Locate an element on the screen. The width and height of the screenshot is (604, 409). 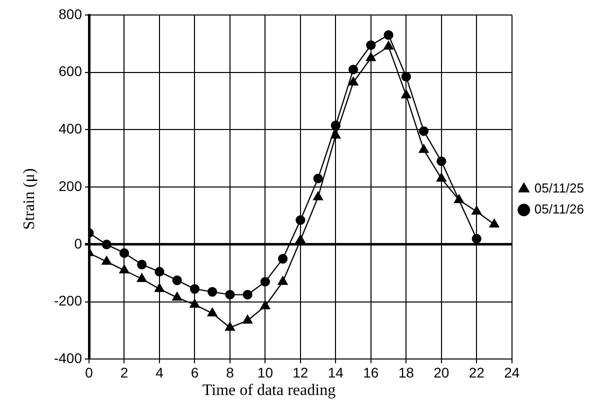
x-tick-label: 2 is located at coordinates (124, 372).